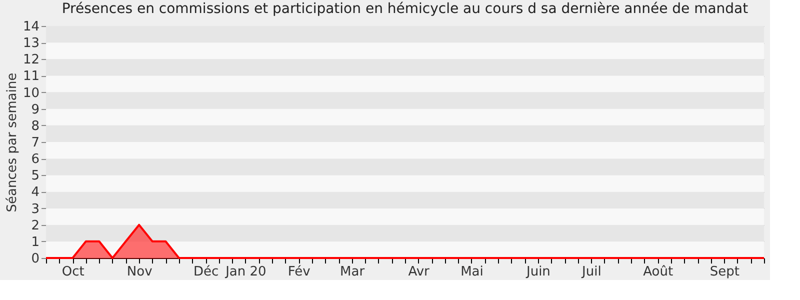 This screenshot has height=300, width=800. Describe the element at coordinates (725, 272) in the screenshot. I see `x-tick-label: Sept` at that location.